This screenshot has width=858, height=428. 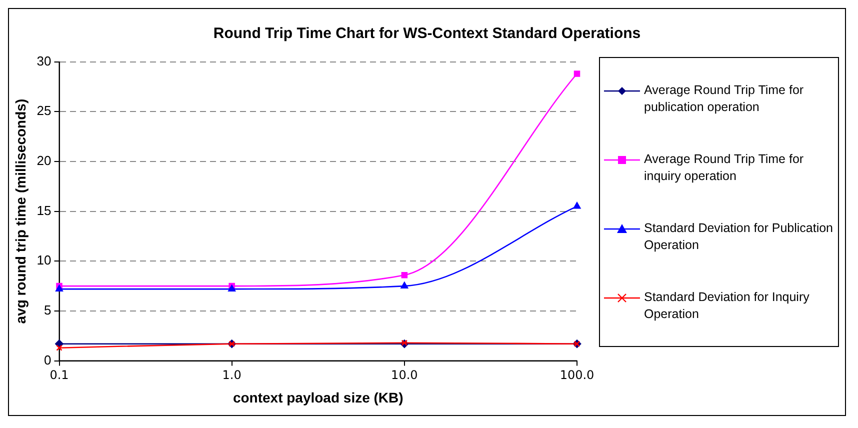 I want to click on x-tick-label: 0.1, so click(x=59, y=375).